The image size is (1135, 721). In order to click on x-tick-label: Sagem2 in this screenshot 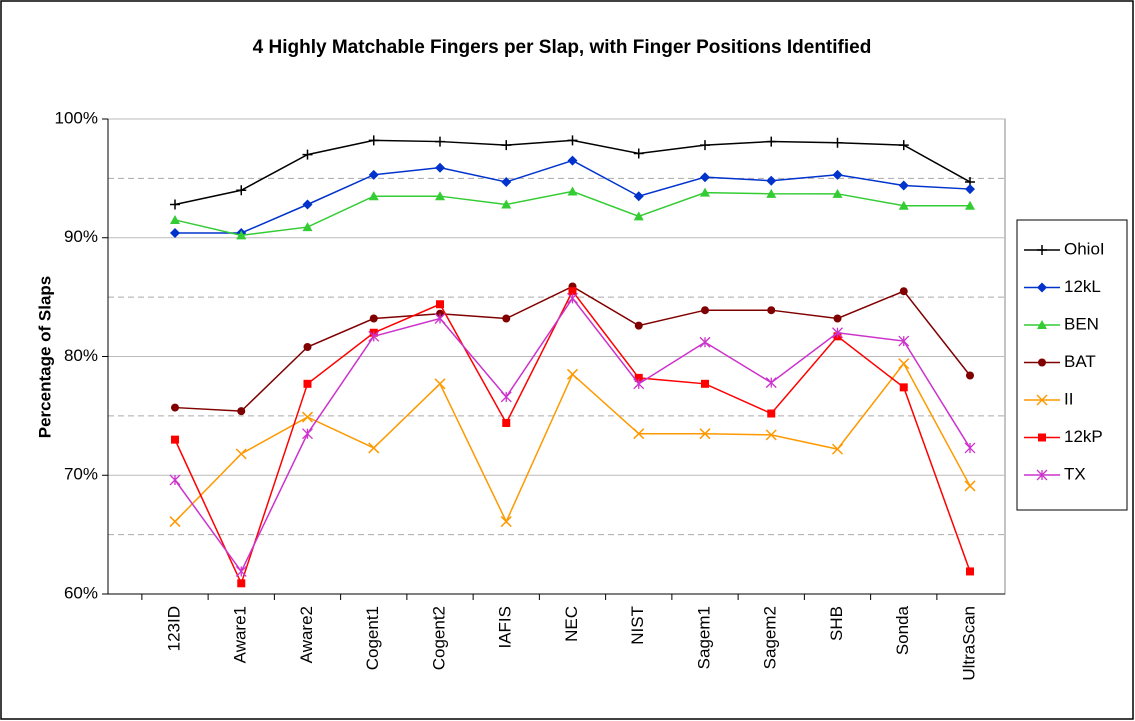, I will do `click(770, 637)`.